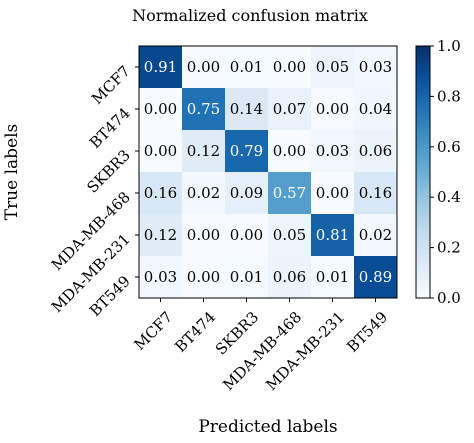 The width and height of the screenshot is (474, 443). Describe the element at coordinates (267, 427) in the screenshot. I see `x-axis-label: Predicted labels` at that location.